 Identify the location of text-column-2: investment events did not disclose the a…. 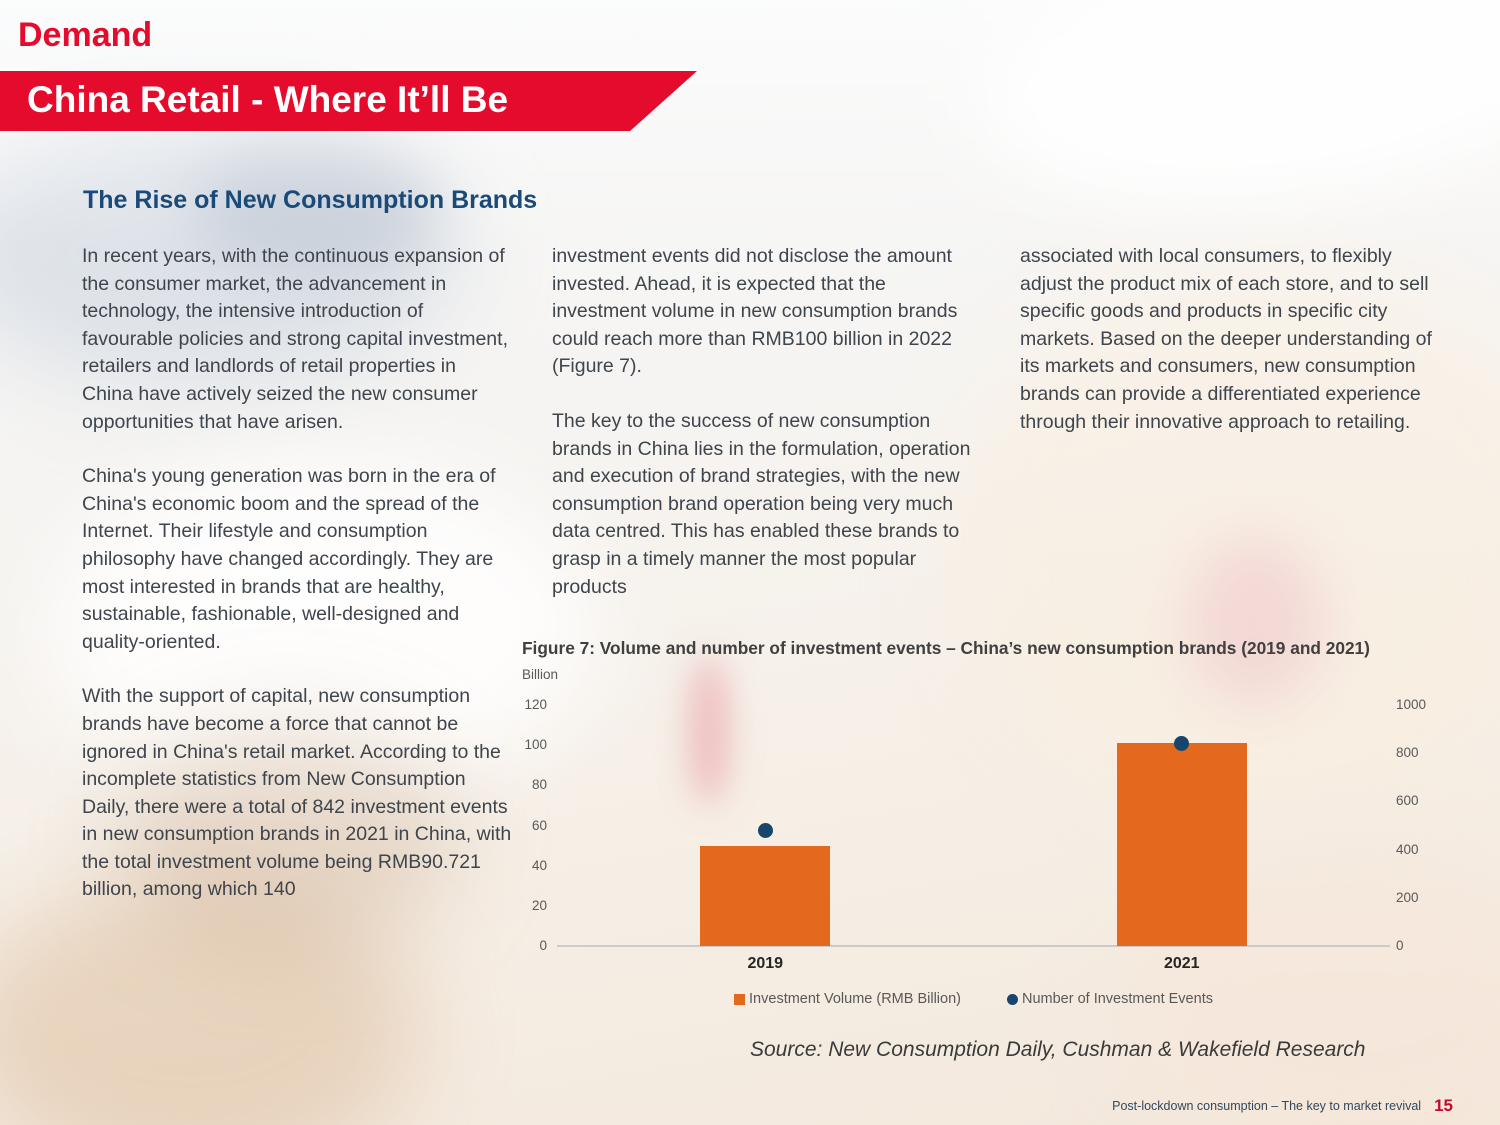
(766, 435).